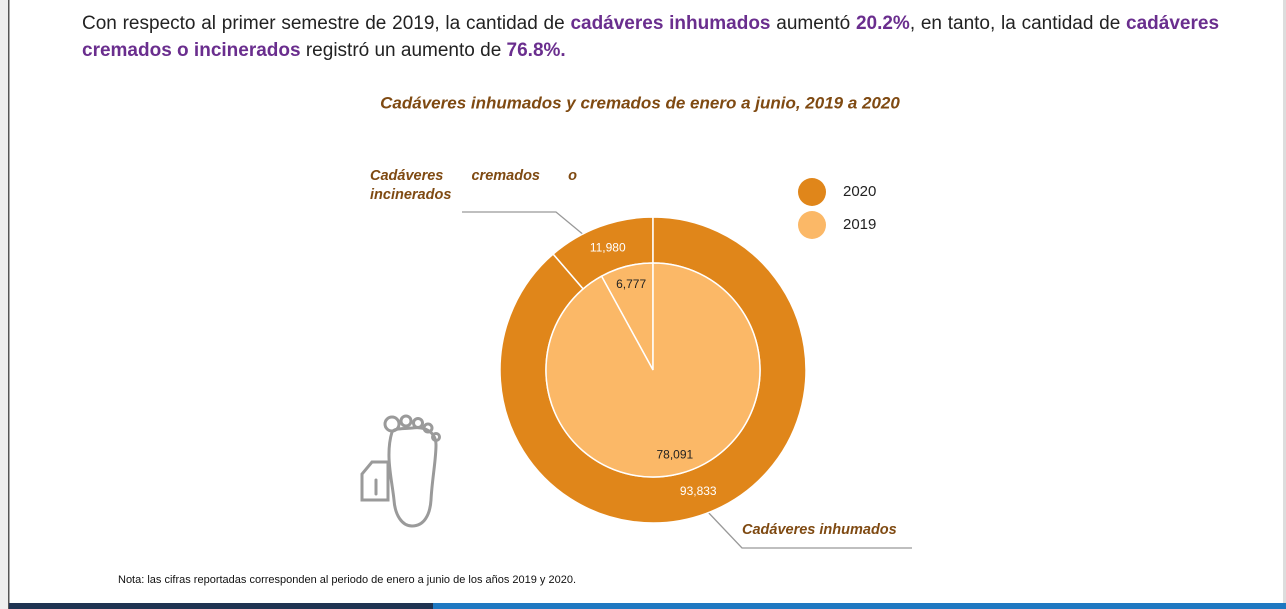 The width and height of the screenshot is (1286, 609). What do you see at coordinates (473, 185) in the screenshot?
I see `category-label: Cadáveres cremados o incinerados` at bounding box center [473, 185].